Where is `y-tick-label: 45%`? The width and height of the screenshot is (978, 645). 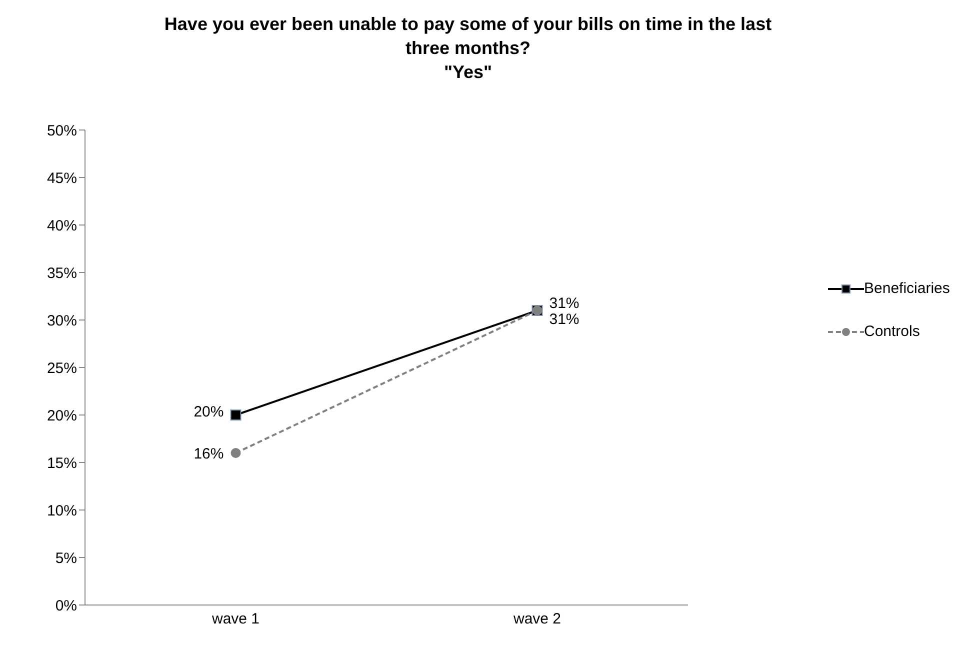 y-tick-label: 45% is located at coordinates (61, 178).